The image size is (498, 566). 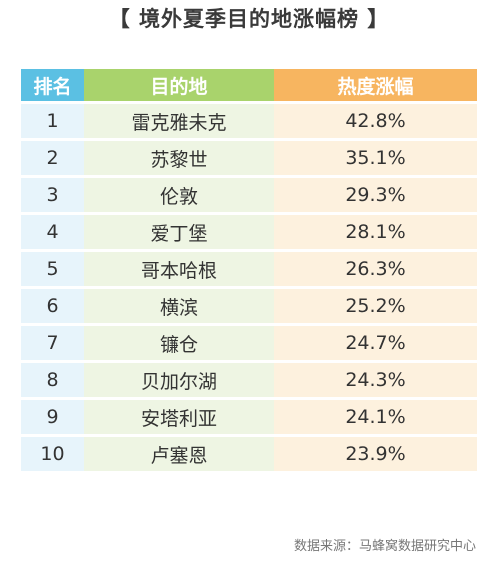 I want to click on table-row: 5 哥本哈根 26.3%, so click(x=249, y=269).